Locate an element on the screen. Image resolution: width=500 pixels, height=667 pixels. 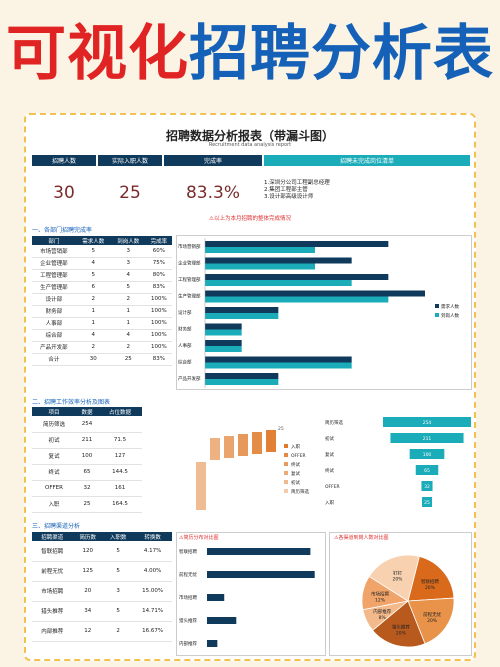
table-header-cell: 招聘渠道 is located at coordinates (52, 536).